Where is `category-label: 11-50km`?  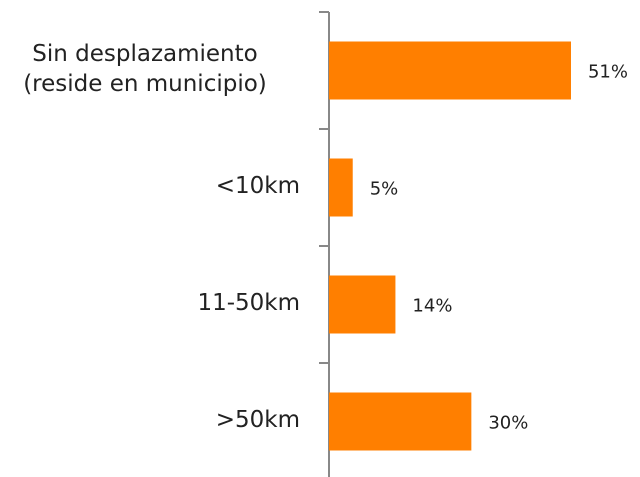
category-label: 11-50km is located at coordinates (248, 302).